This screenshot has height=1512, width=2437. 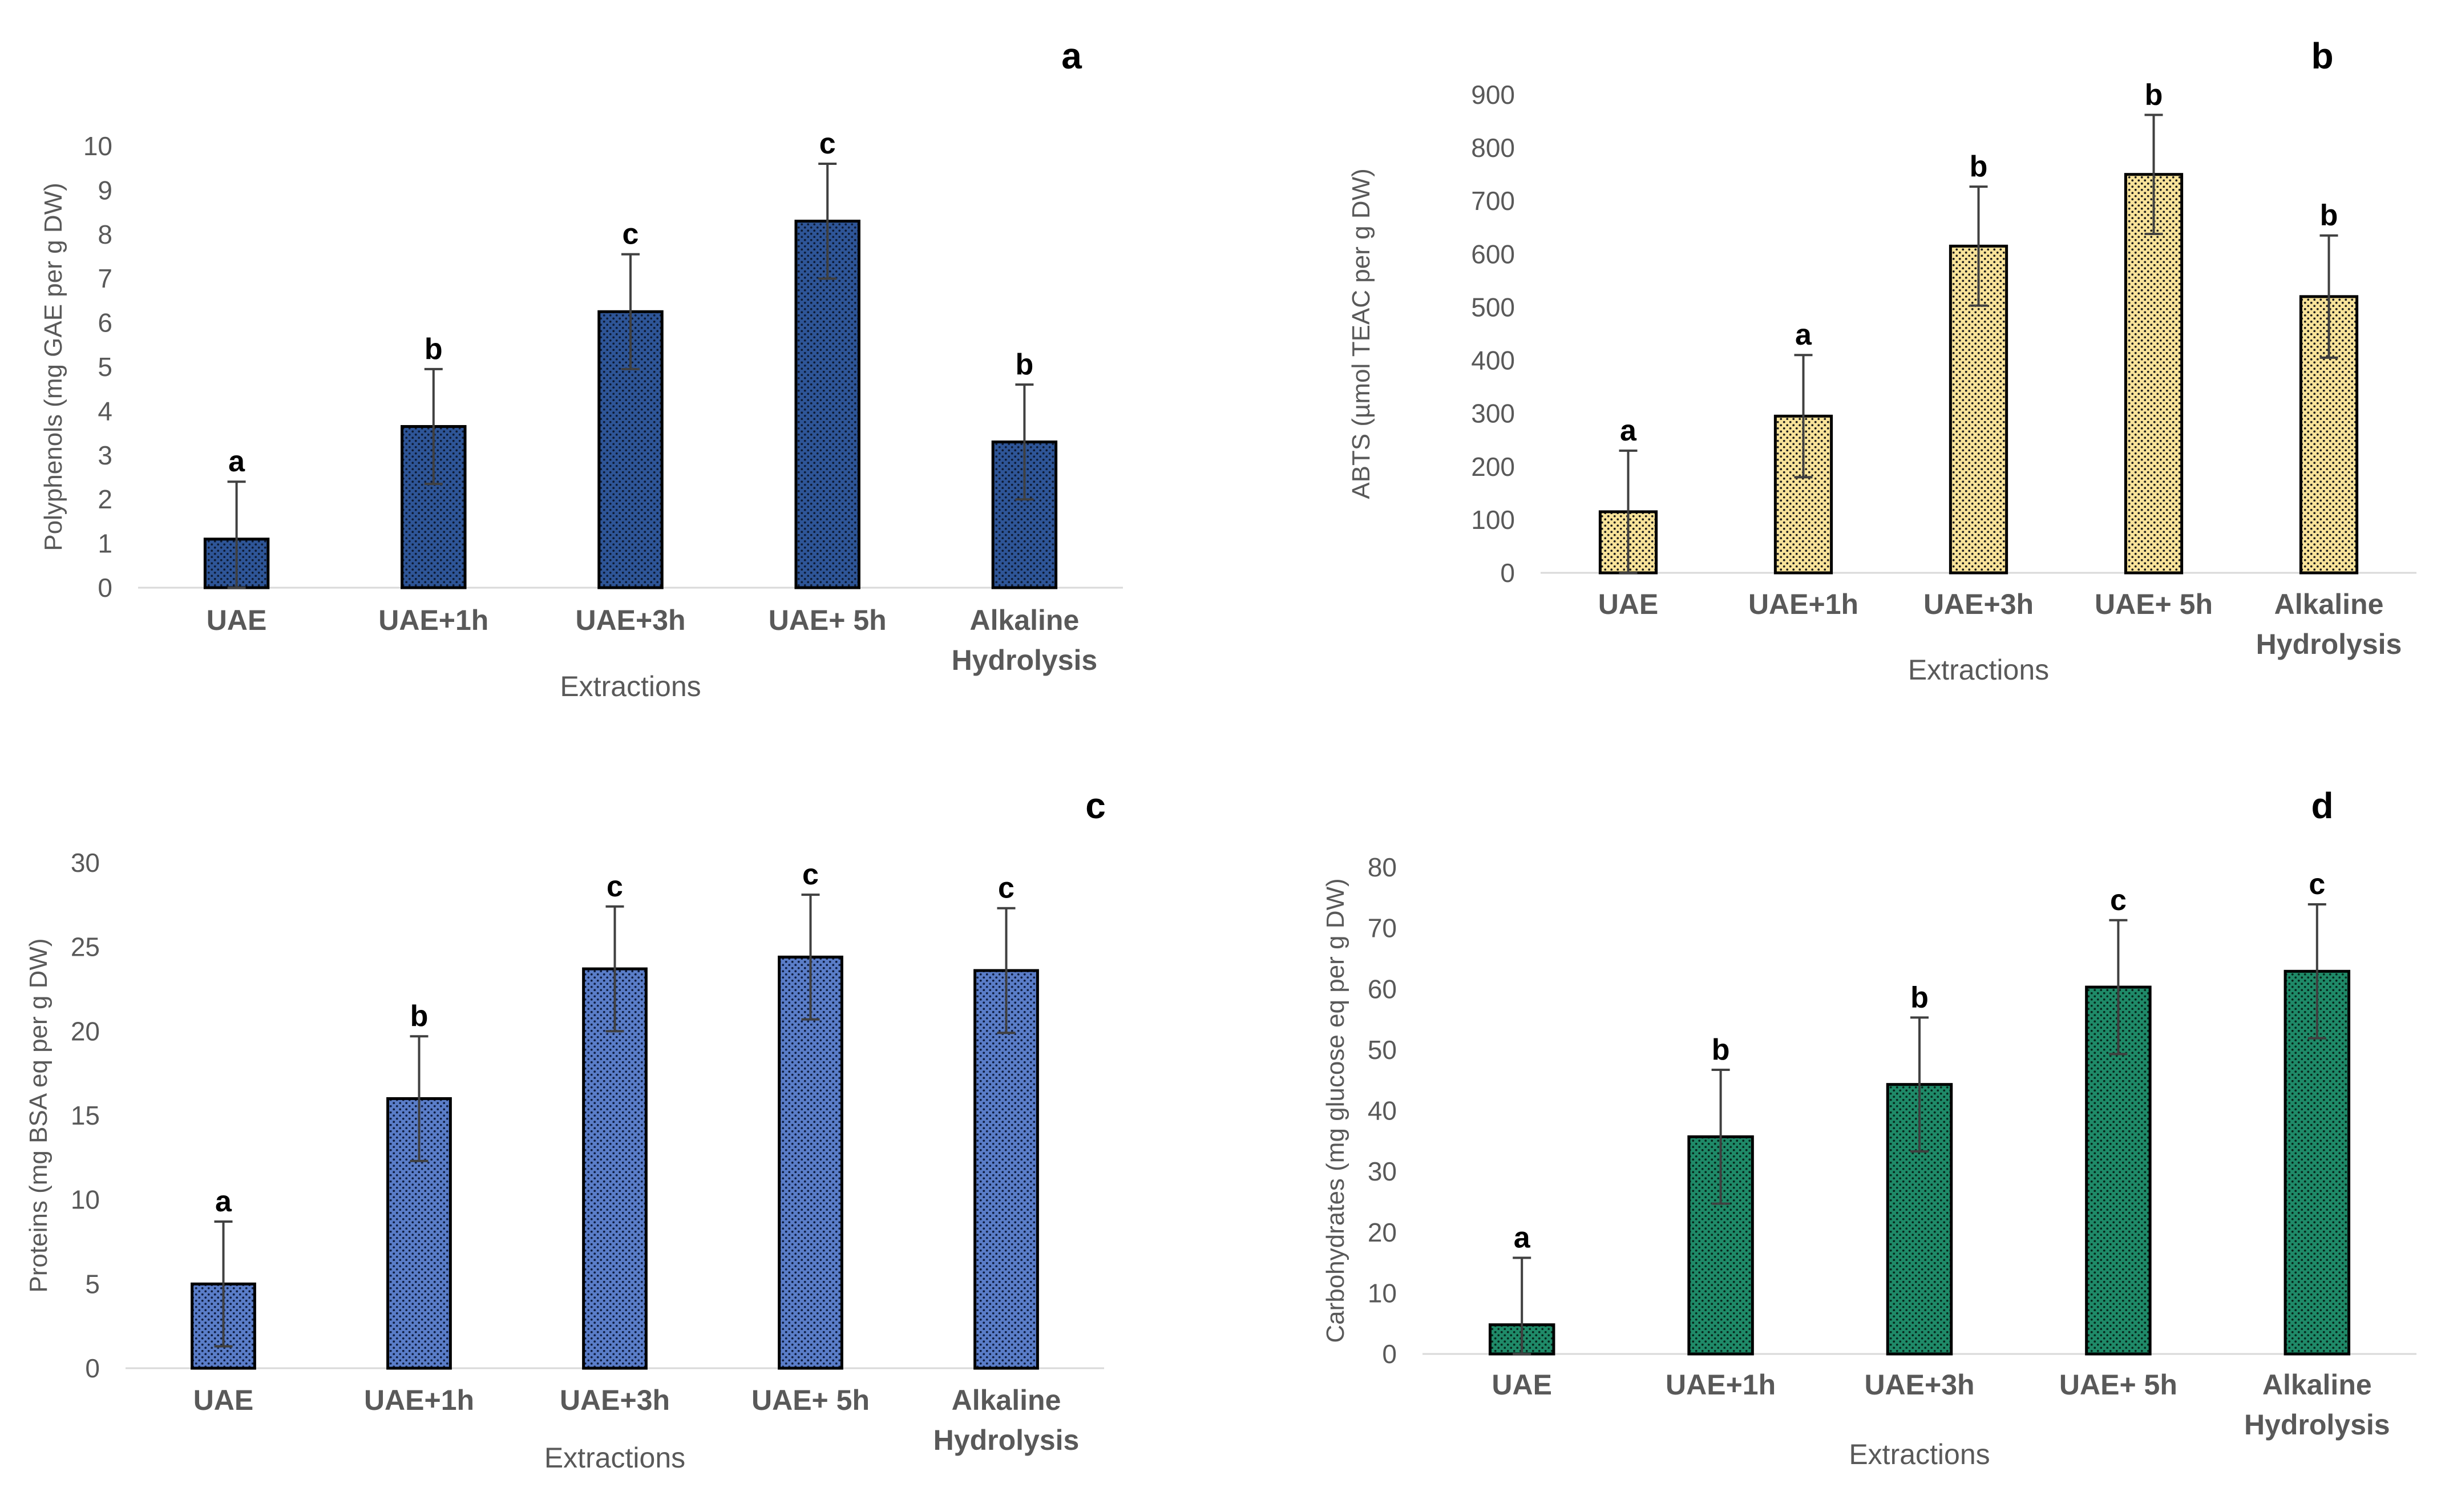 What do you see at coordinates (2322, 55) in the screenshot?
I see `panel-label: b` at bounding box center [2322, 55].